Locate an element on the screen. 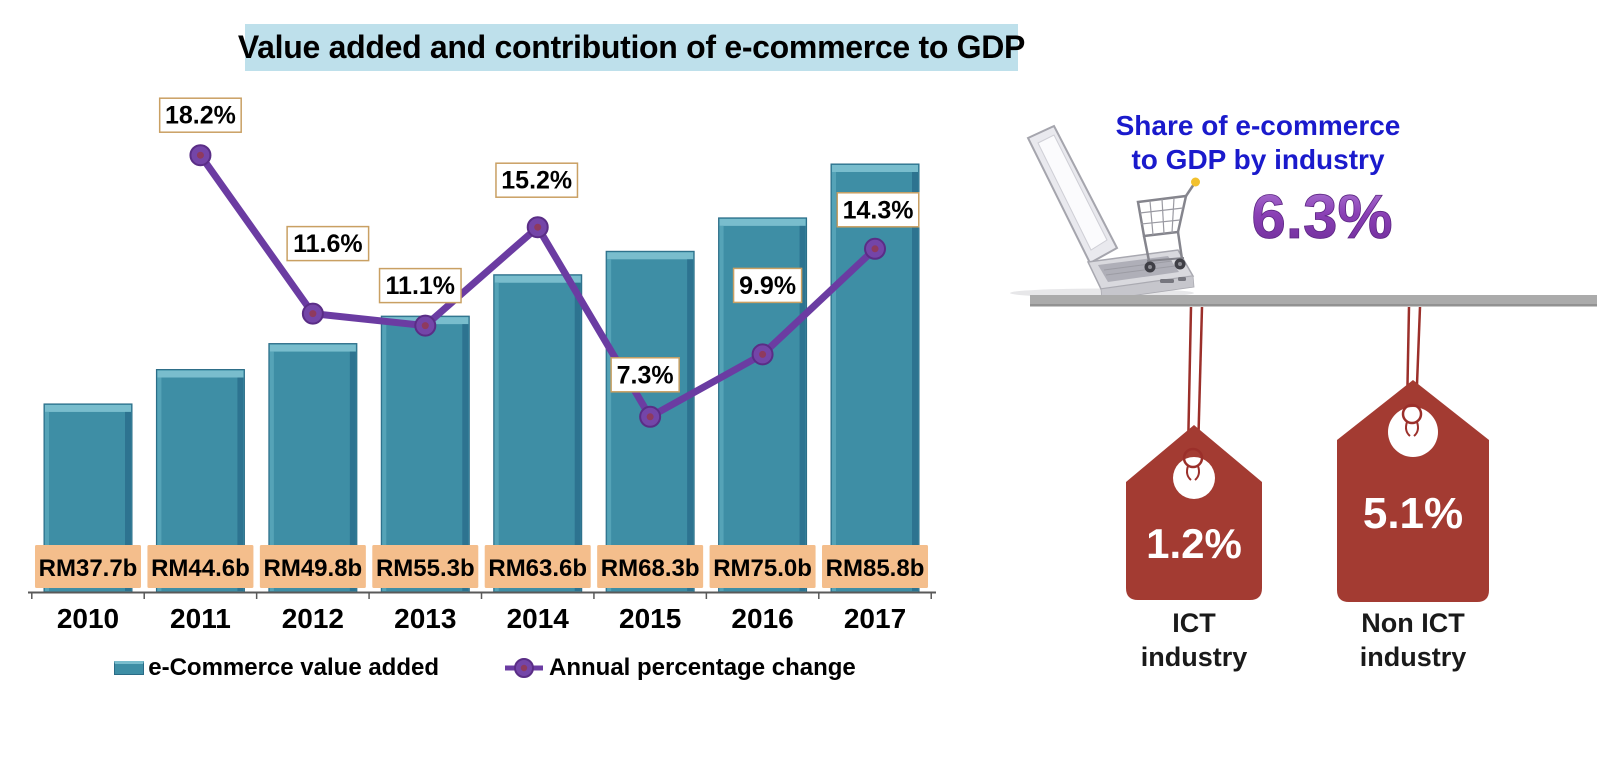  x-axis-label-2013: 2013 is located at coordinates (425, 618).